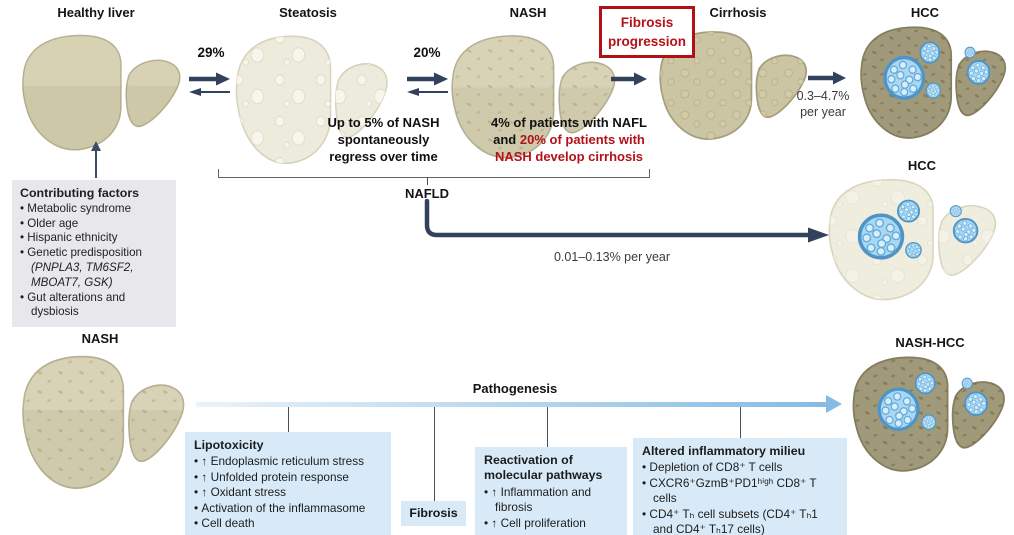 The width and height of the screenshot is (1014, 535). Describe the element at coordinates (229, 445) in the screenshot. I see `lipotoxicity-title: Lipotoxicity` at that location.